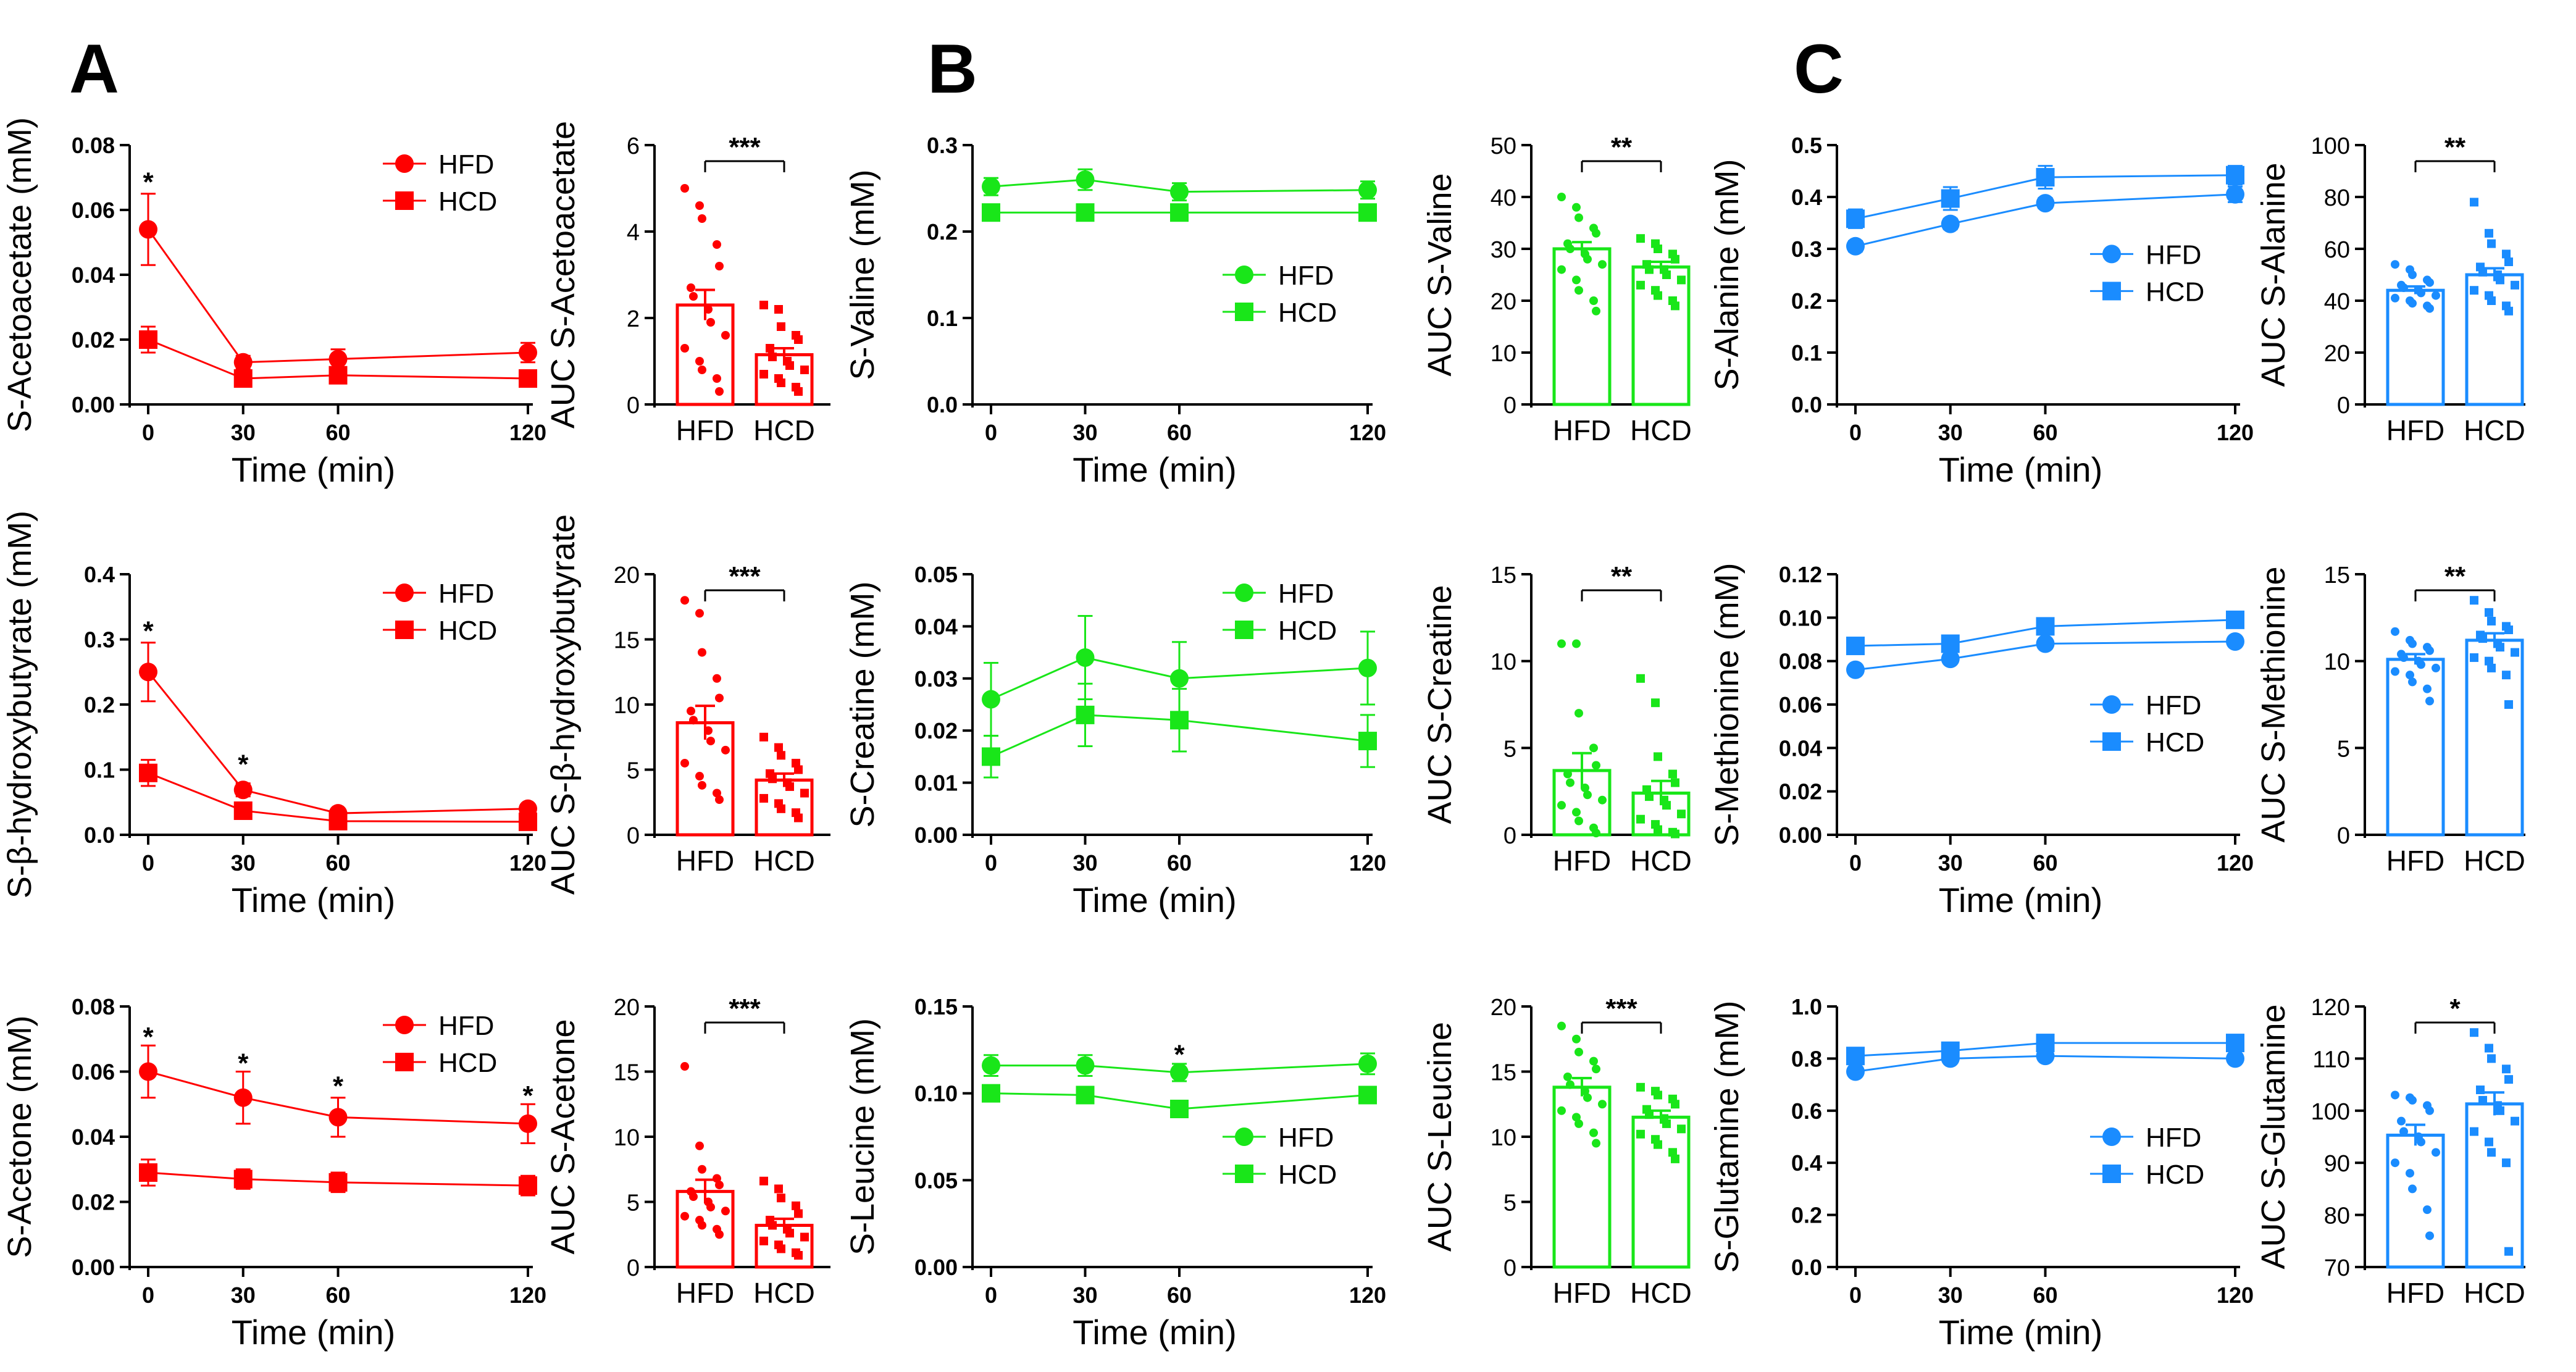  What do you see at coordinates (1800, 662) in the screenshot?
I see `y-tick-label: 0.08` at bounding box center [1800, 662].